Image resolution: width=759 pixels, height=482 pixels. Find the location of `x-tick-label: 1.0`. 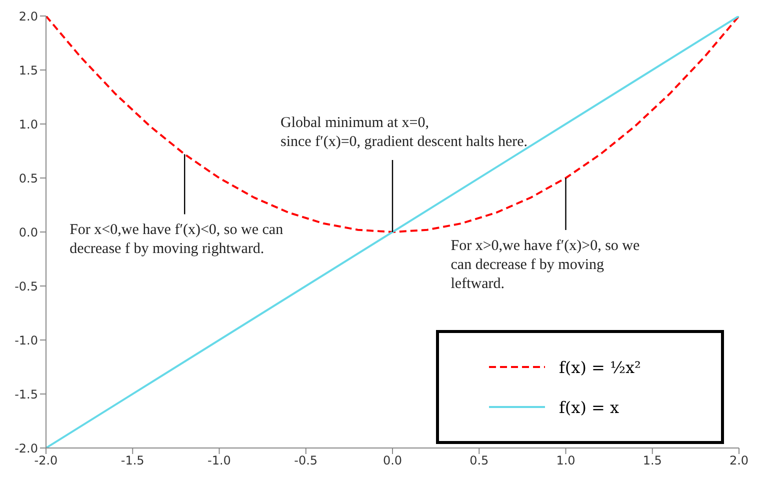

x-tick-label: 1.0 is located at coordinates (566, 461).